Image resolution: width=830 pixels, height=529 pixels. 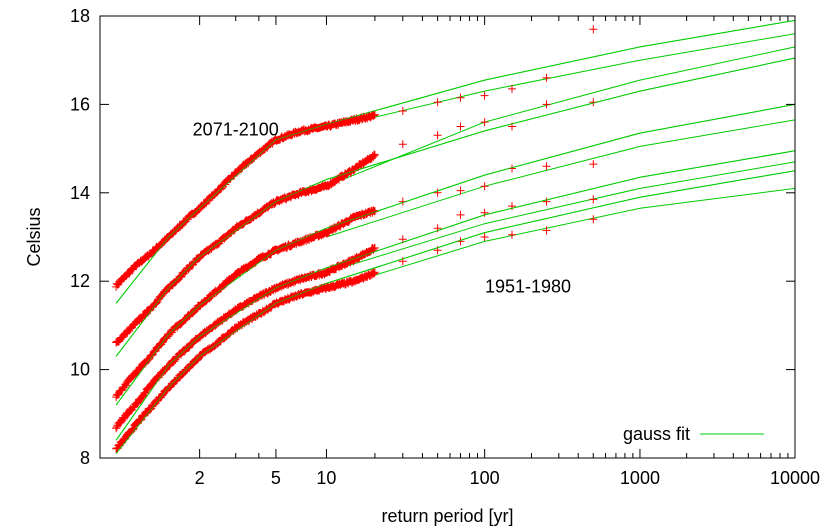 What do you see at coordinates (80, 104) in the screenshot?
I see `y-tick-label: 16` at bounding box center [80, 104].